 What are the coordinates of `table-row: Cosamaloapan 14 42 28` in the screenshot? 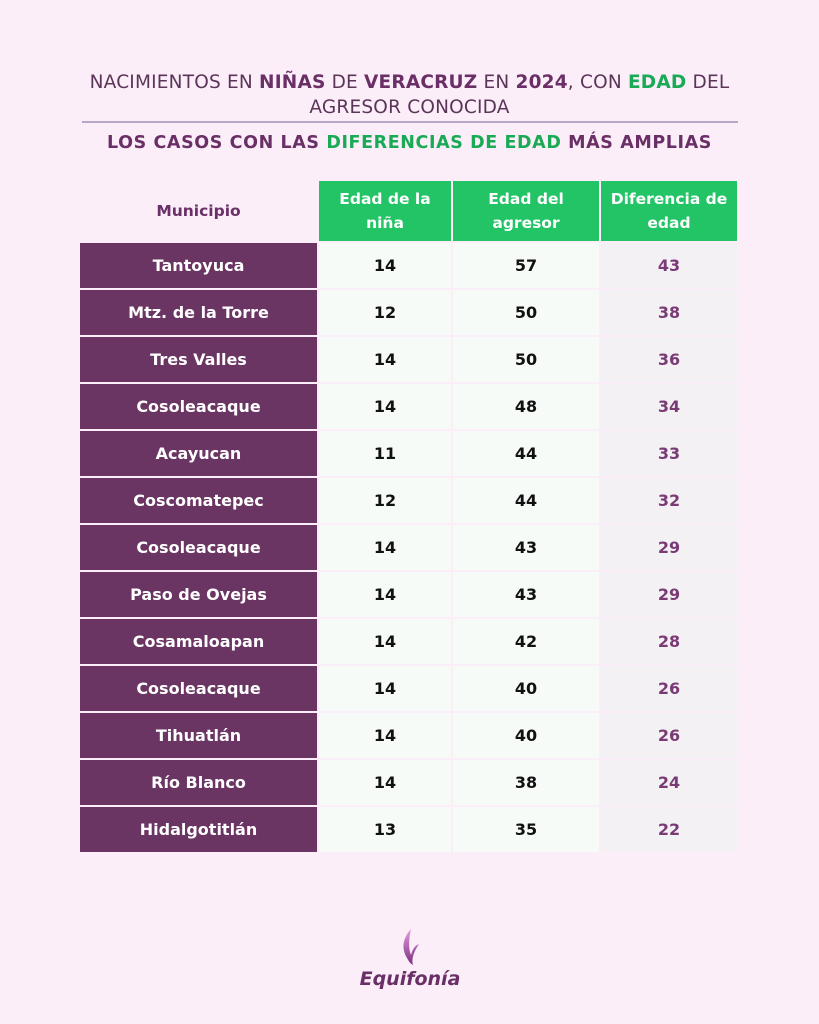 It's located at (408, 641).